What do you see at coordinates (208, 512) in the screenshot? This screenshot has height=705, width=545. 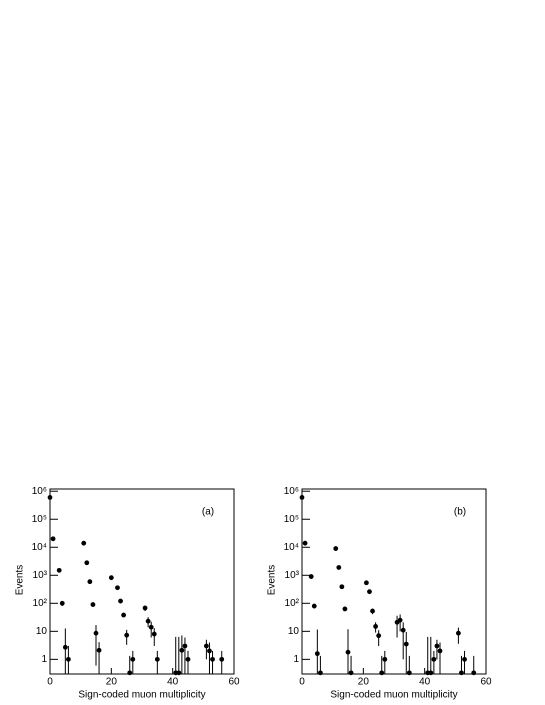 I see `annotation: (a)` at bounding box center [208, 512].